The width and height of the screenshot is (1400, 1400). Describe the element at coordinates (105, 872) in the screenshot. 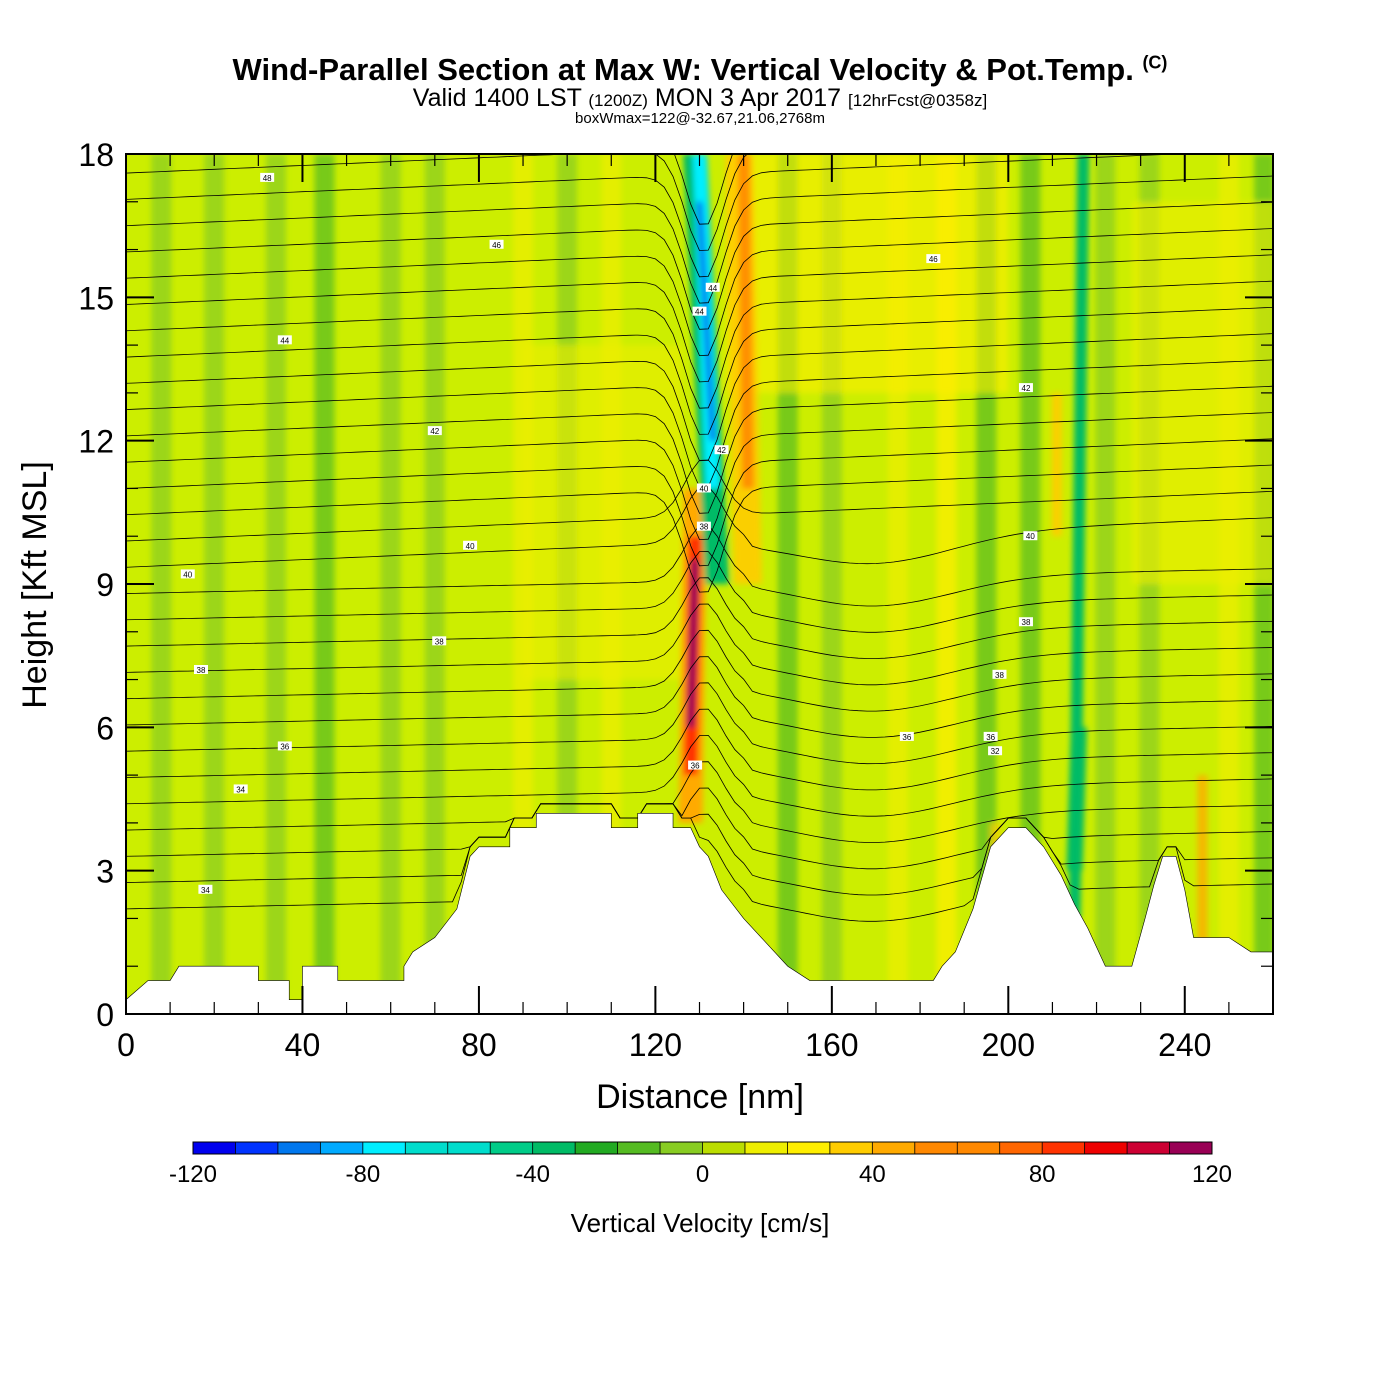

I see `y-tick-label: 3` at that location.